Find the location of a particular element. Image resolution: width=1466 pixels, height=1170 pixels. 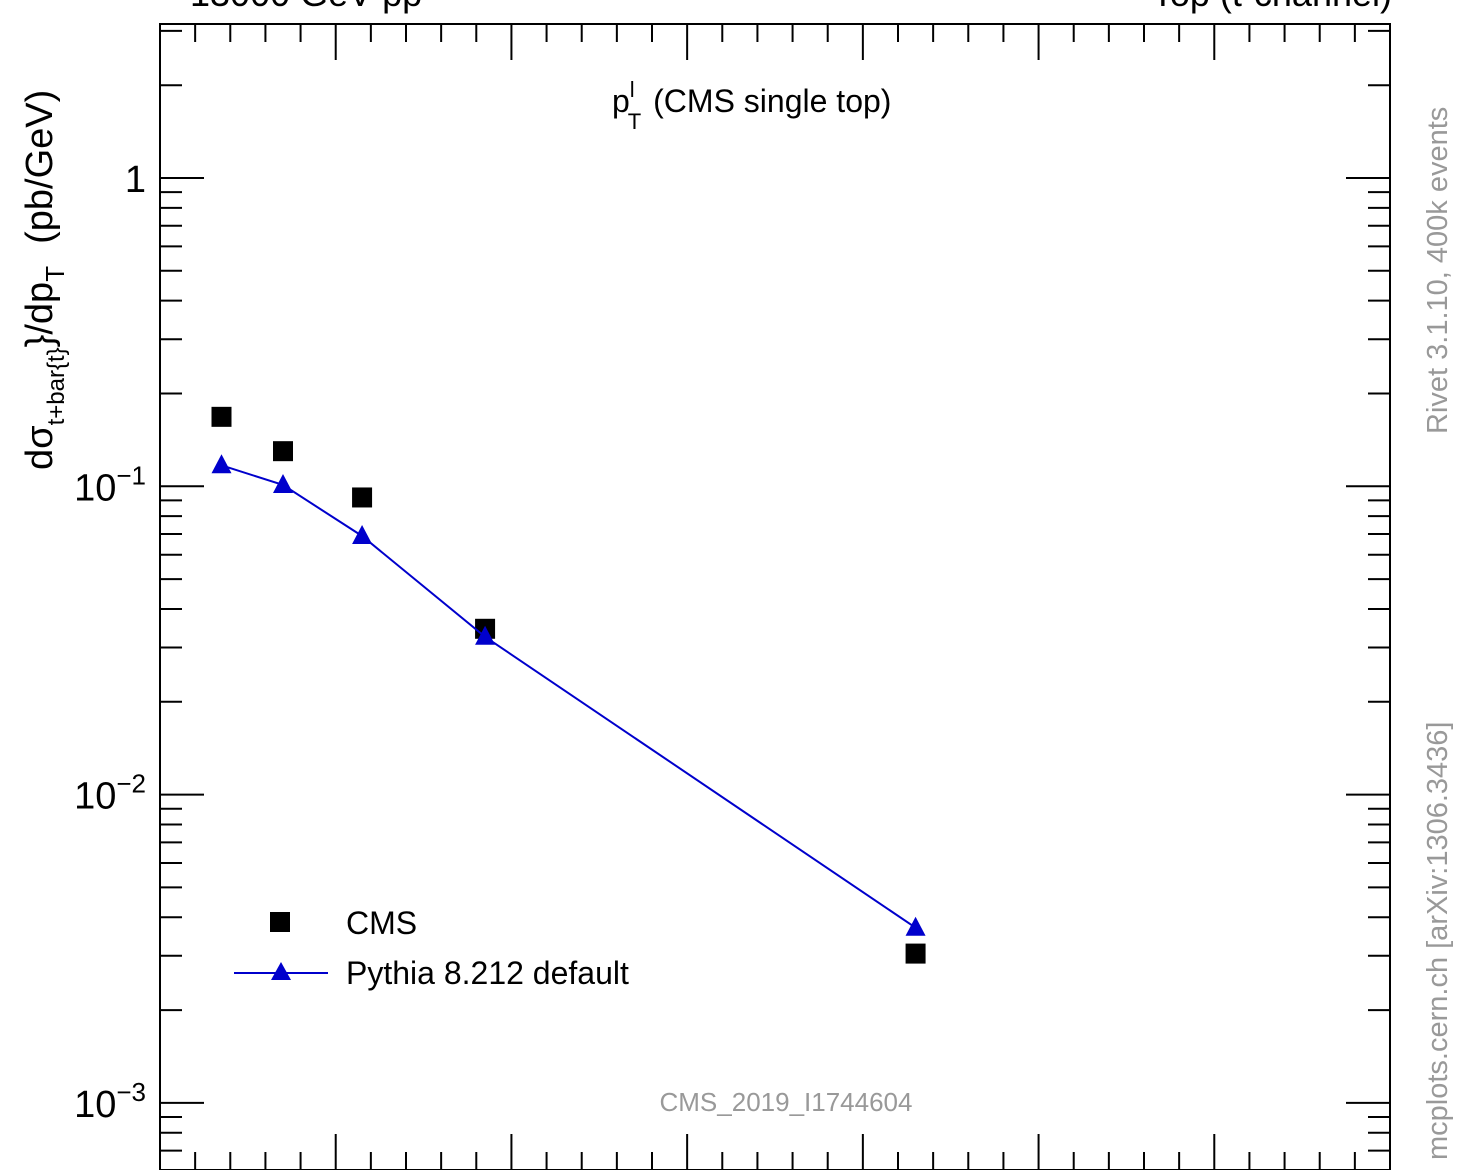

ylabel-sub2: T is located at coordinates (55, 274).